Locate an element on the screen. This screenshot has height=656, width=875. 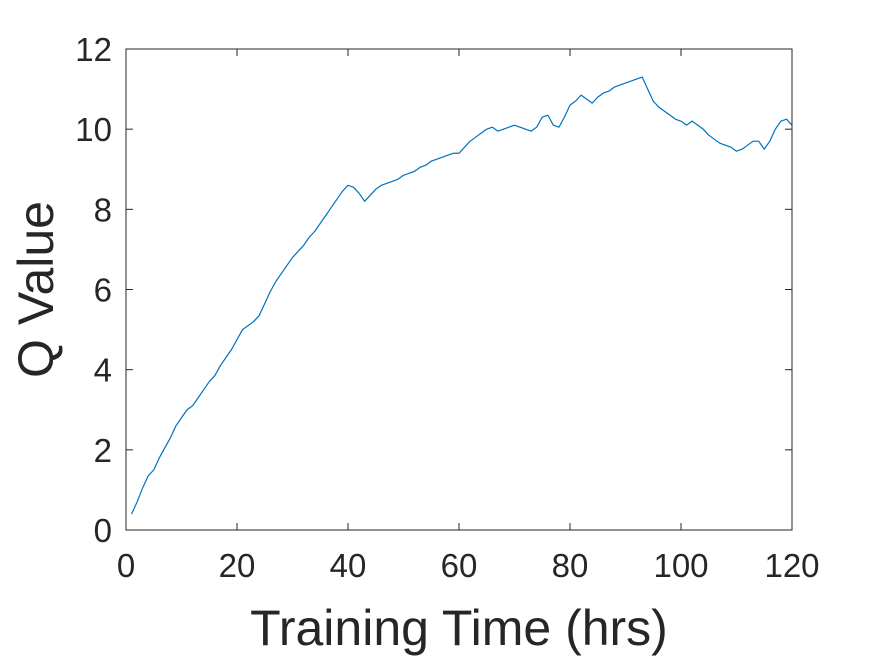
y-tick-label: 6 is located at coordinates (103, 290).